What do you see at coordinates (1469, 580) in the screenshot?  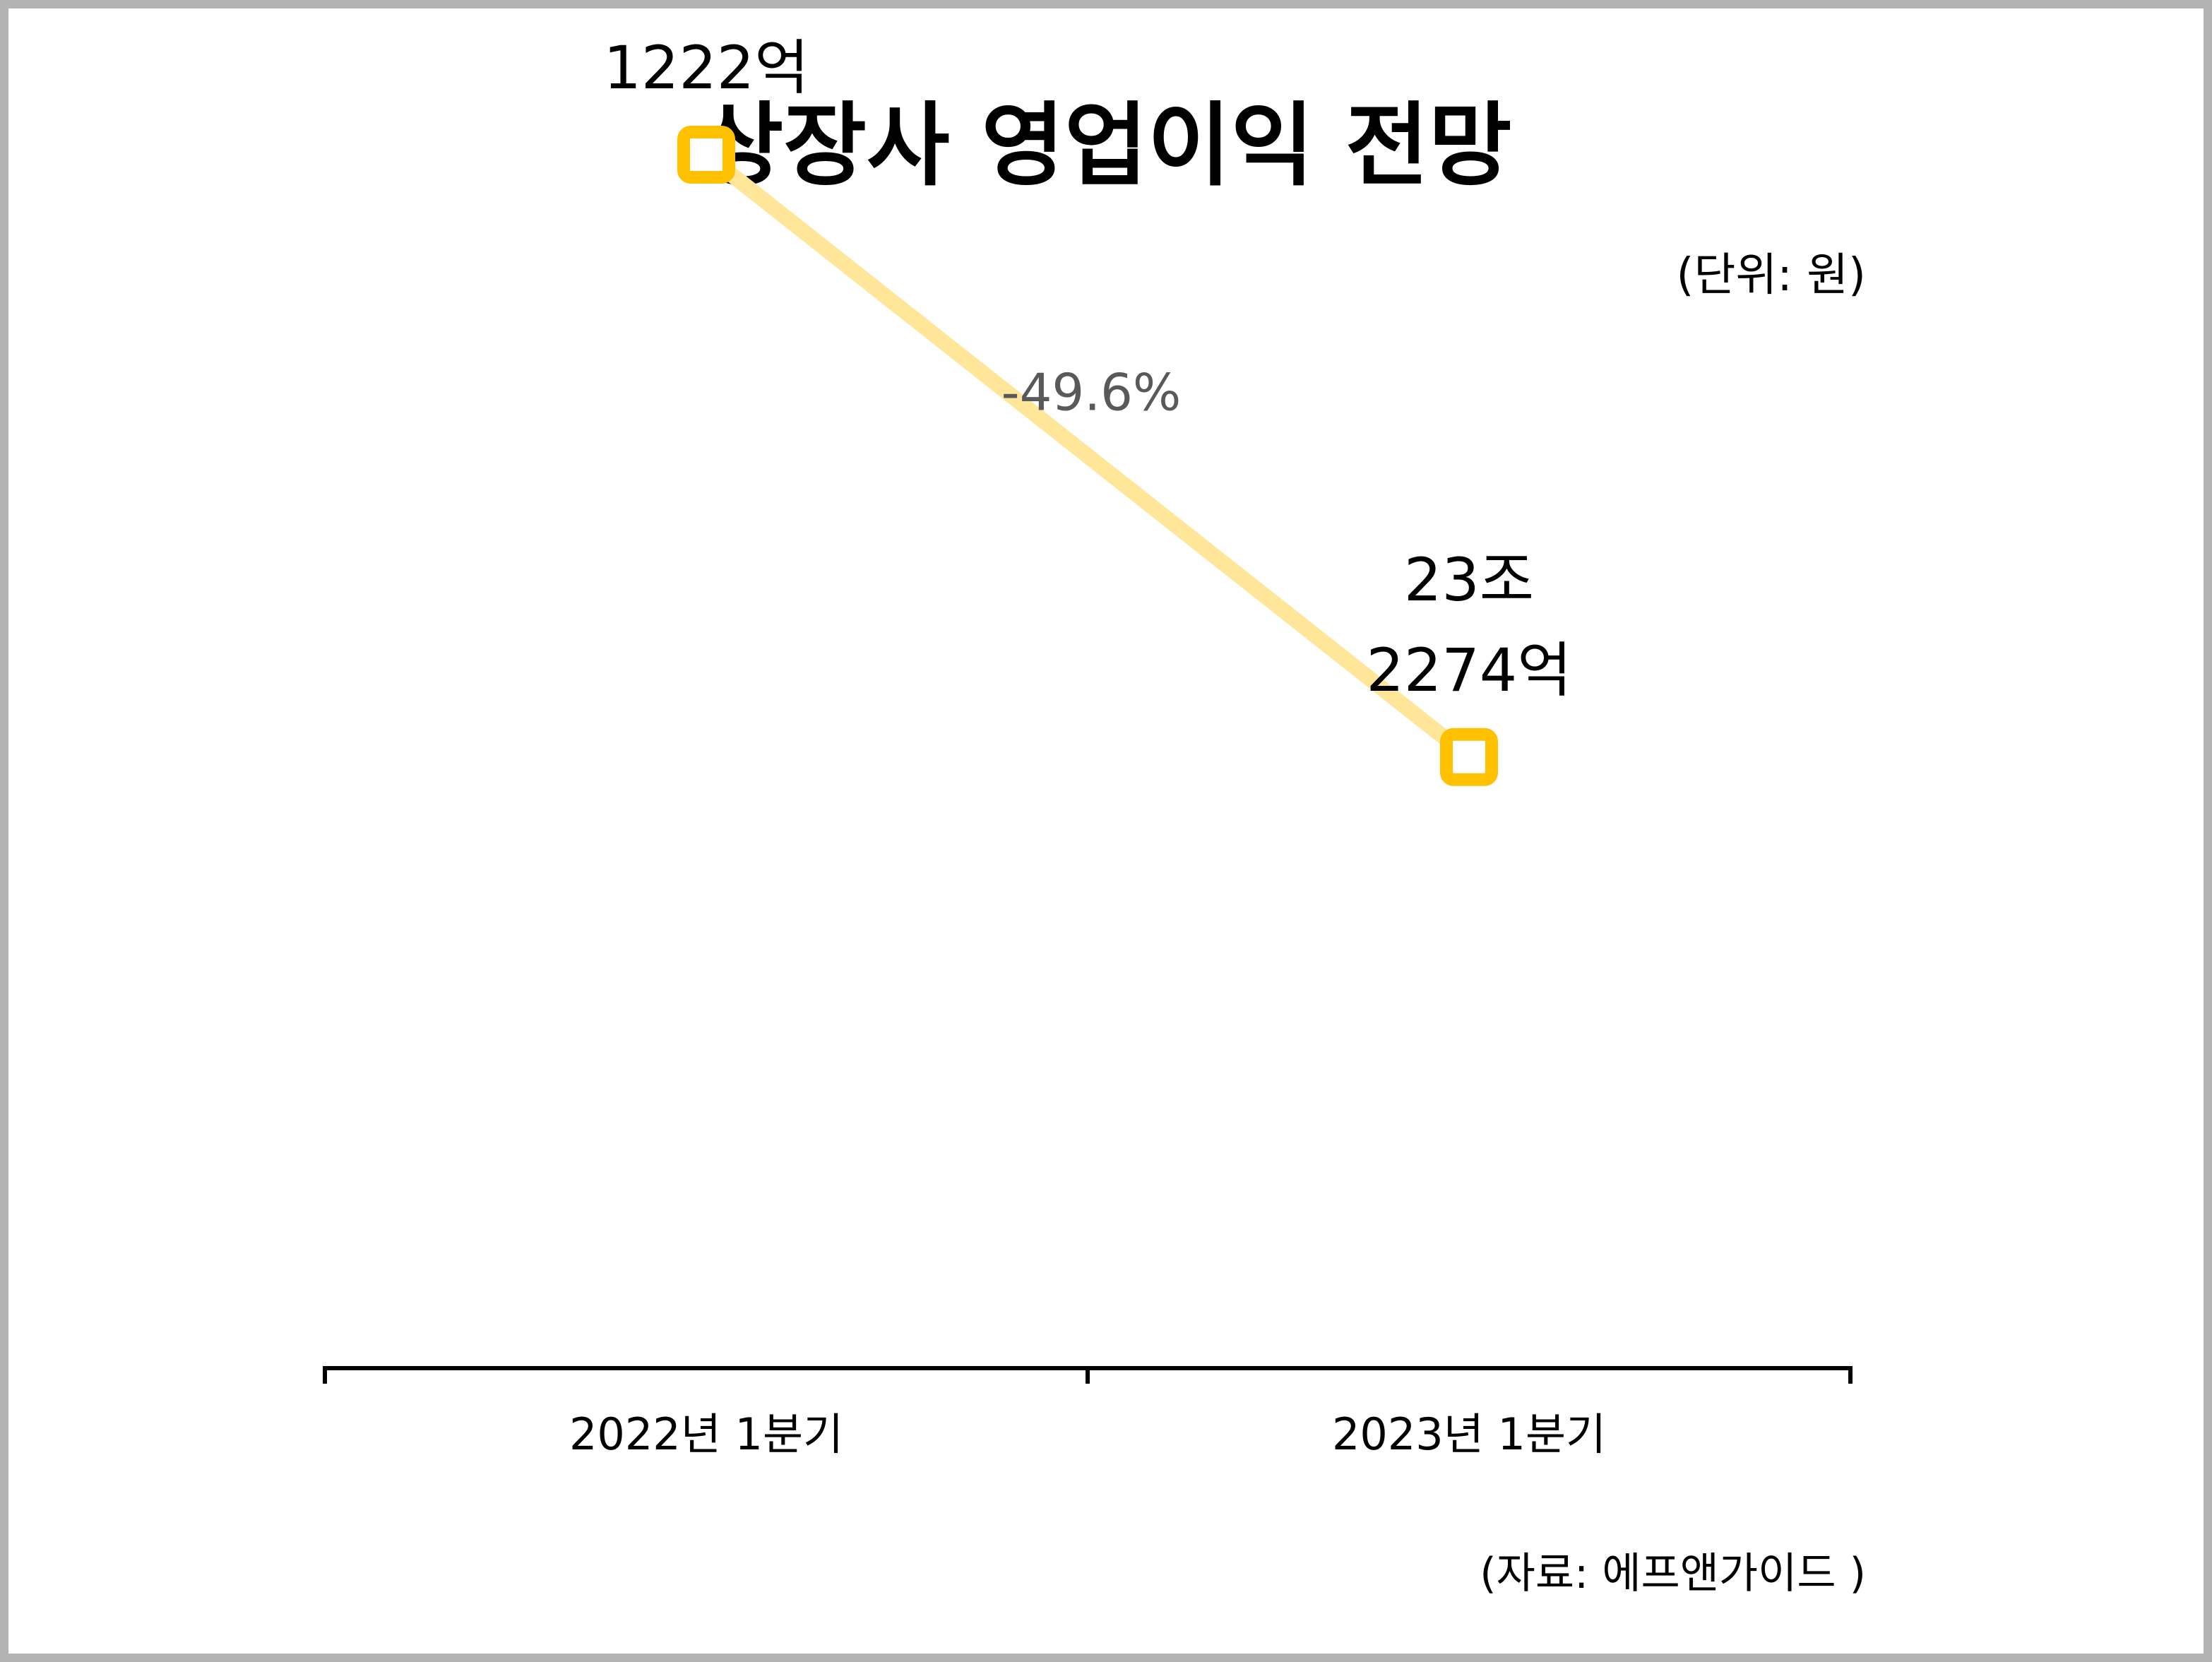 I see `data-label: 23조` at bounding box center [1469, 580].